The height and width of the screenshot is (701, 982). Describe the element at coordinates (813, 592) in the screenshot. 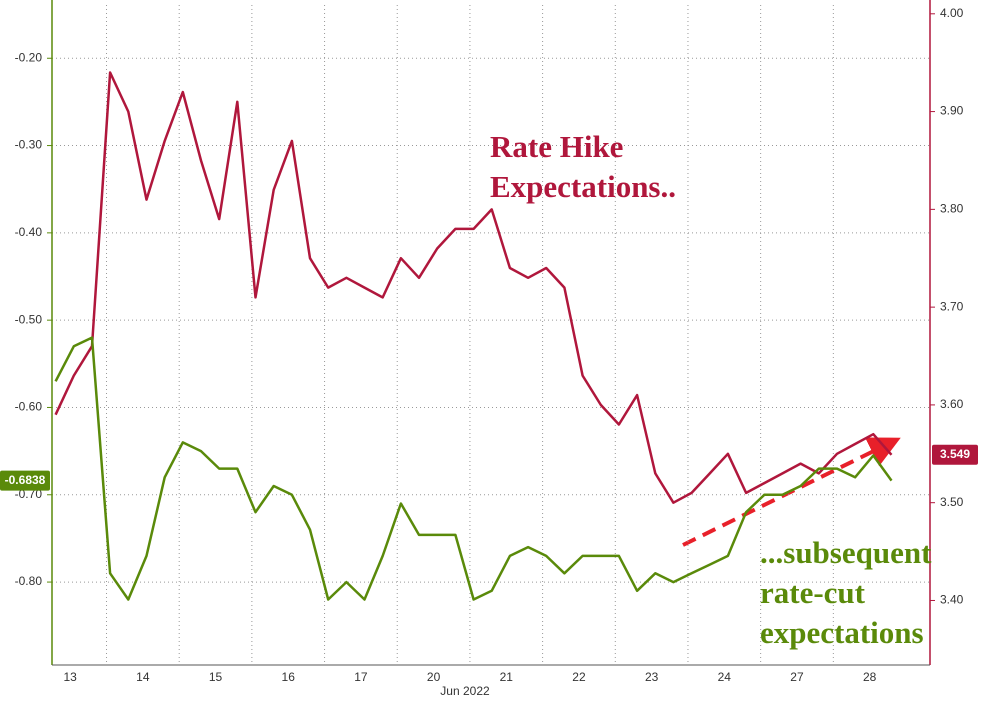

I see `annotation: rate-cut` at that location.